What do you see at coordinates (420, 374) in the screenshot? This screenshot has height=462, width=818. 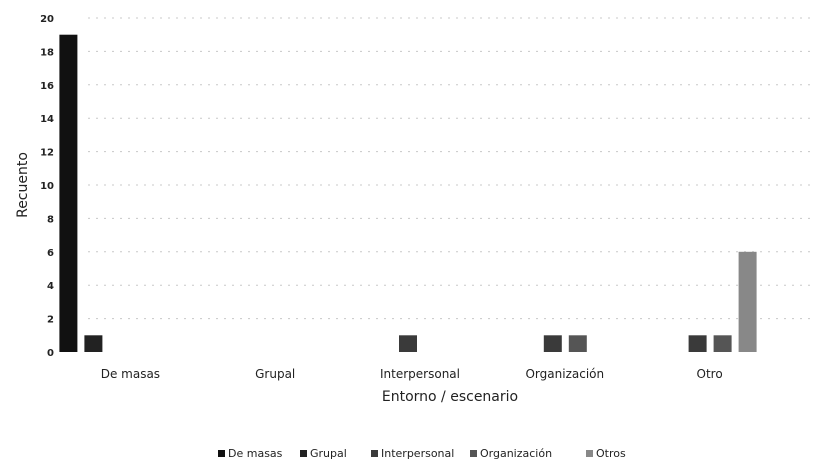 I see `x-category-label: Interpersonal` at bounding box center [420, 374].